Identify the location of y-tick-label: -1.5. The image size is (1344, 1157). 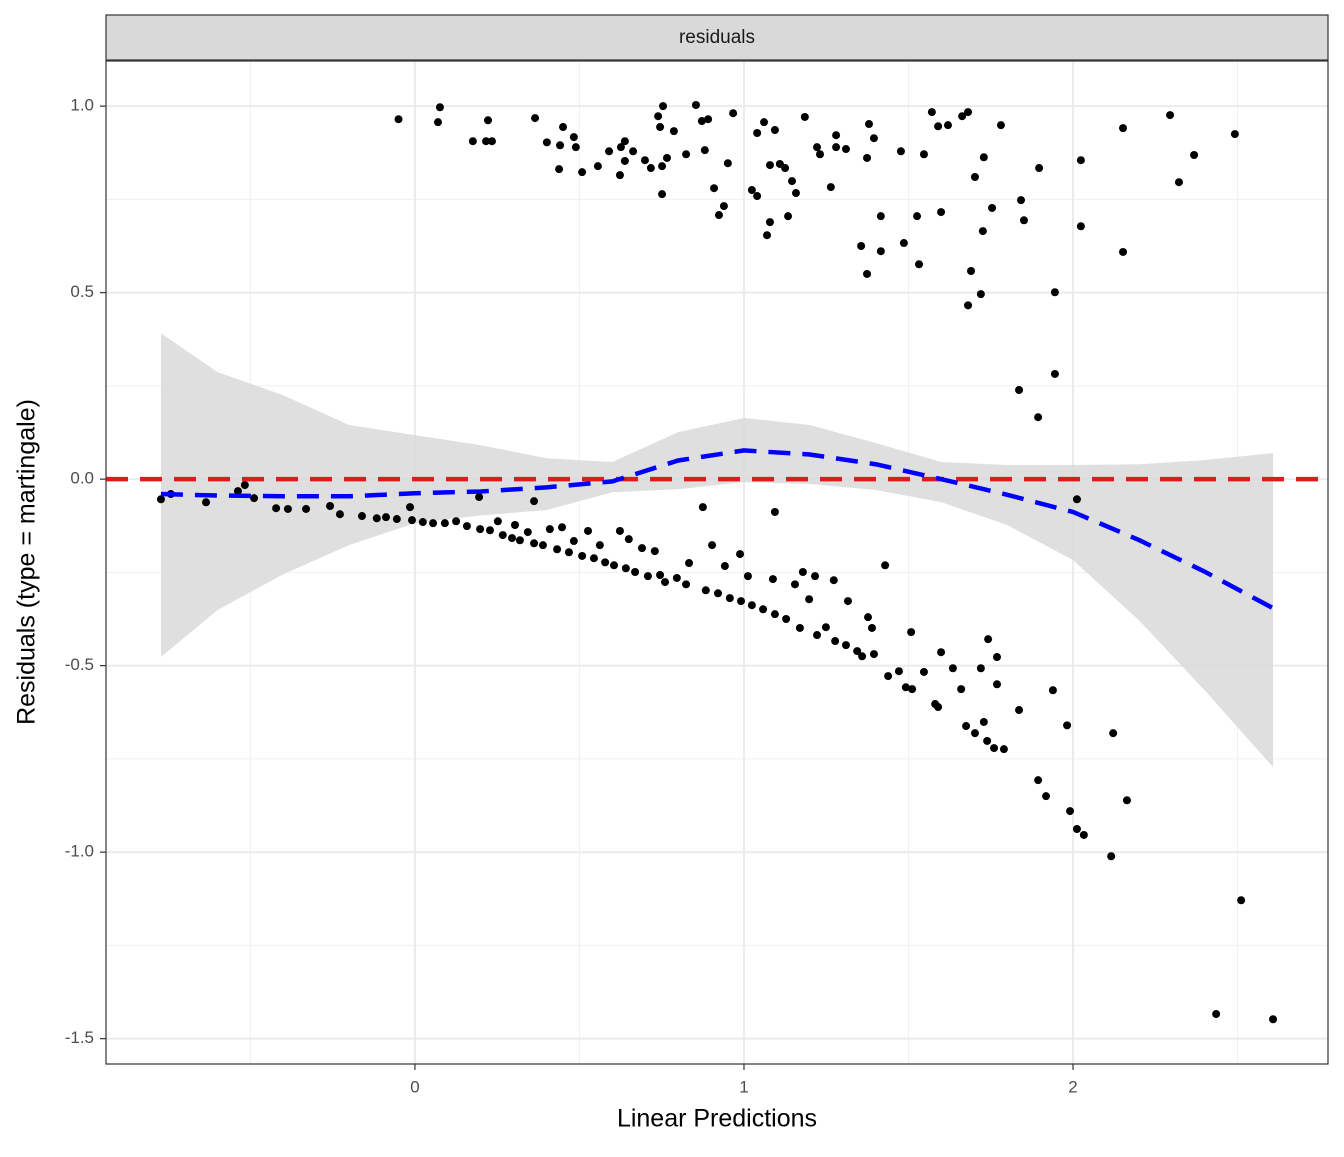
(79, 1037).